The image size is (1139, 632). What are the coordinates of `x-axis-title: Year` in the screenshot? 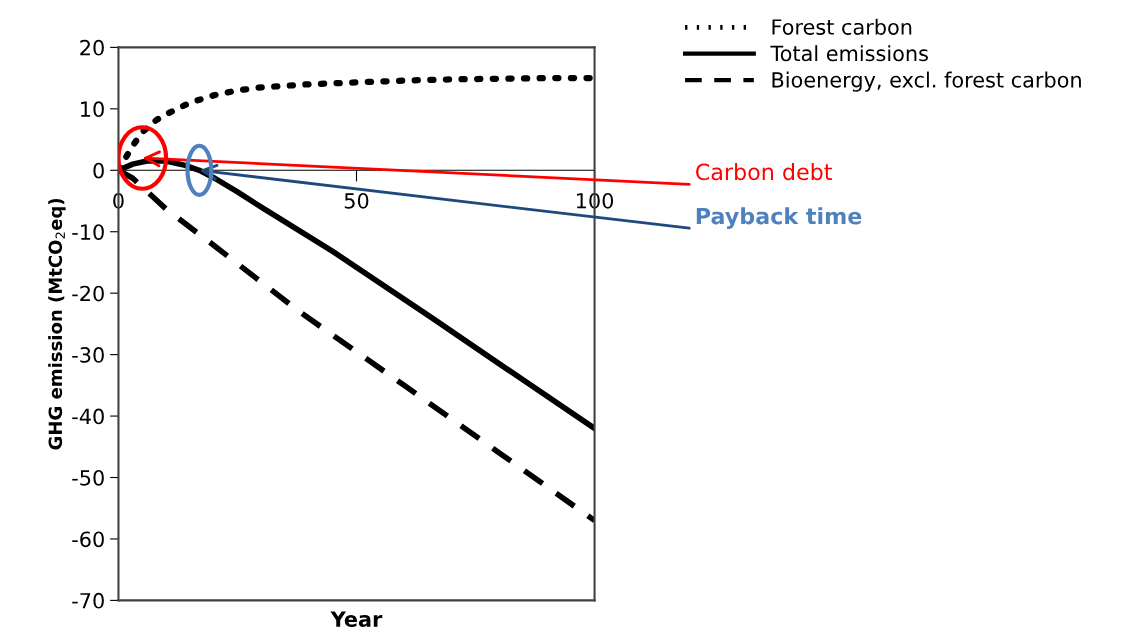 It's located at (356, 619).